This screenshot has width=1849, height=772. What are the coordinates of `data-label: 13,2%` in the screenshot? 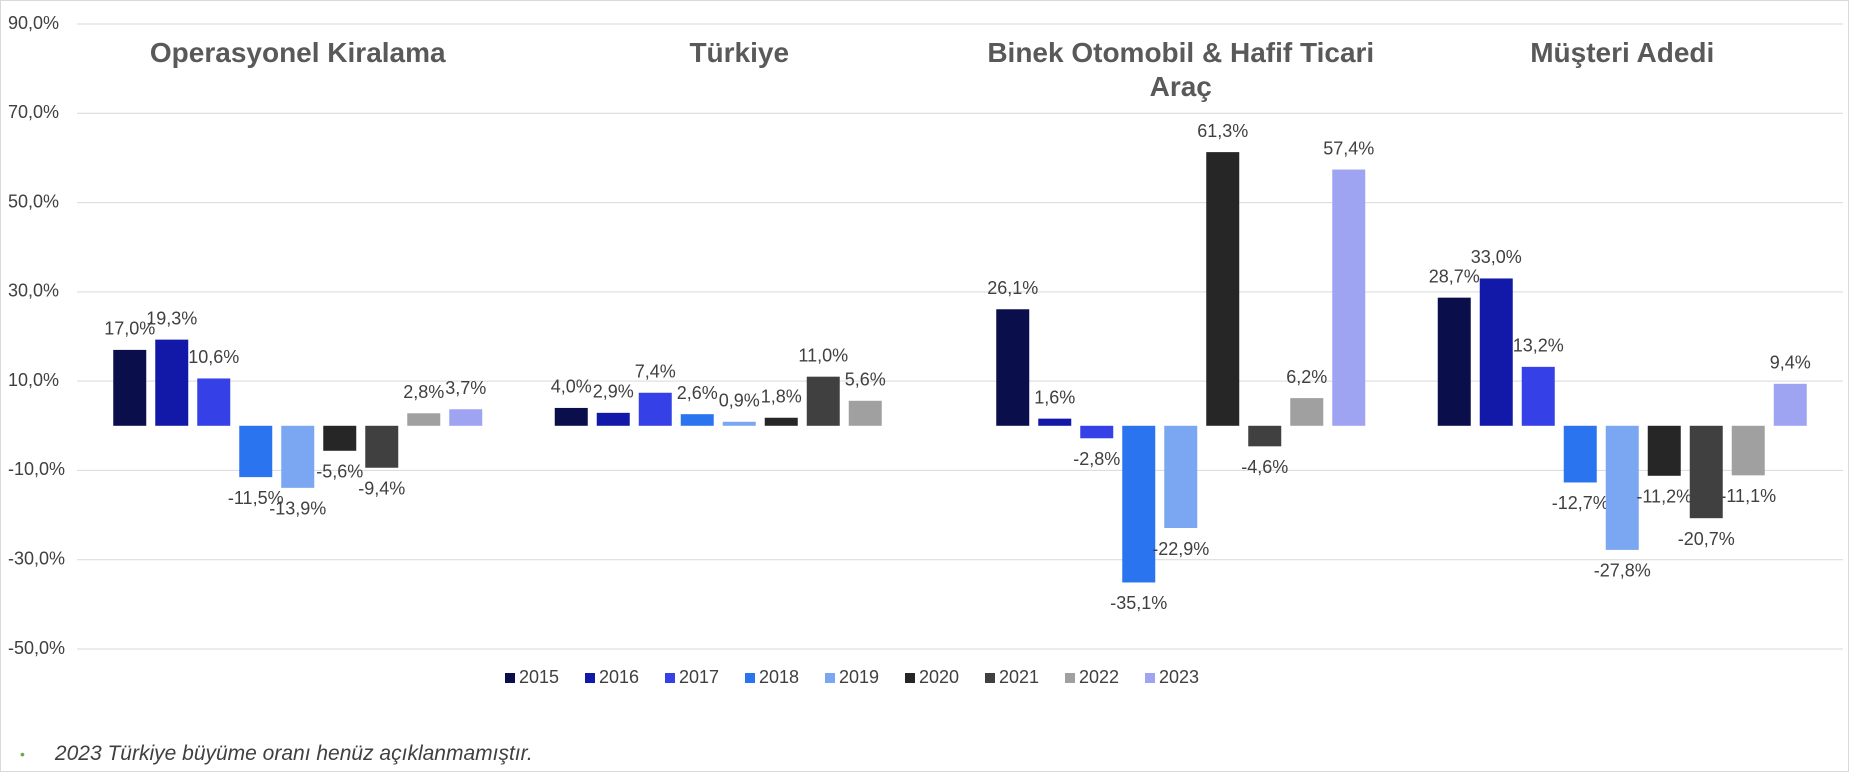 It's located at (1538, 346).